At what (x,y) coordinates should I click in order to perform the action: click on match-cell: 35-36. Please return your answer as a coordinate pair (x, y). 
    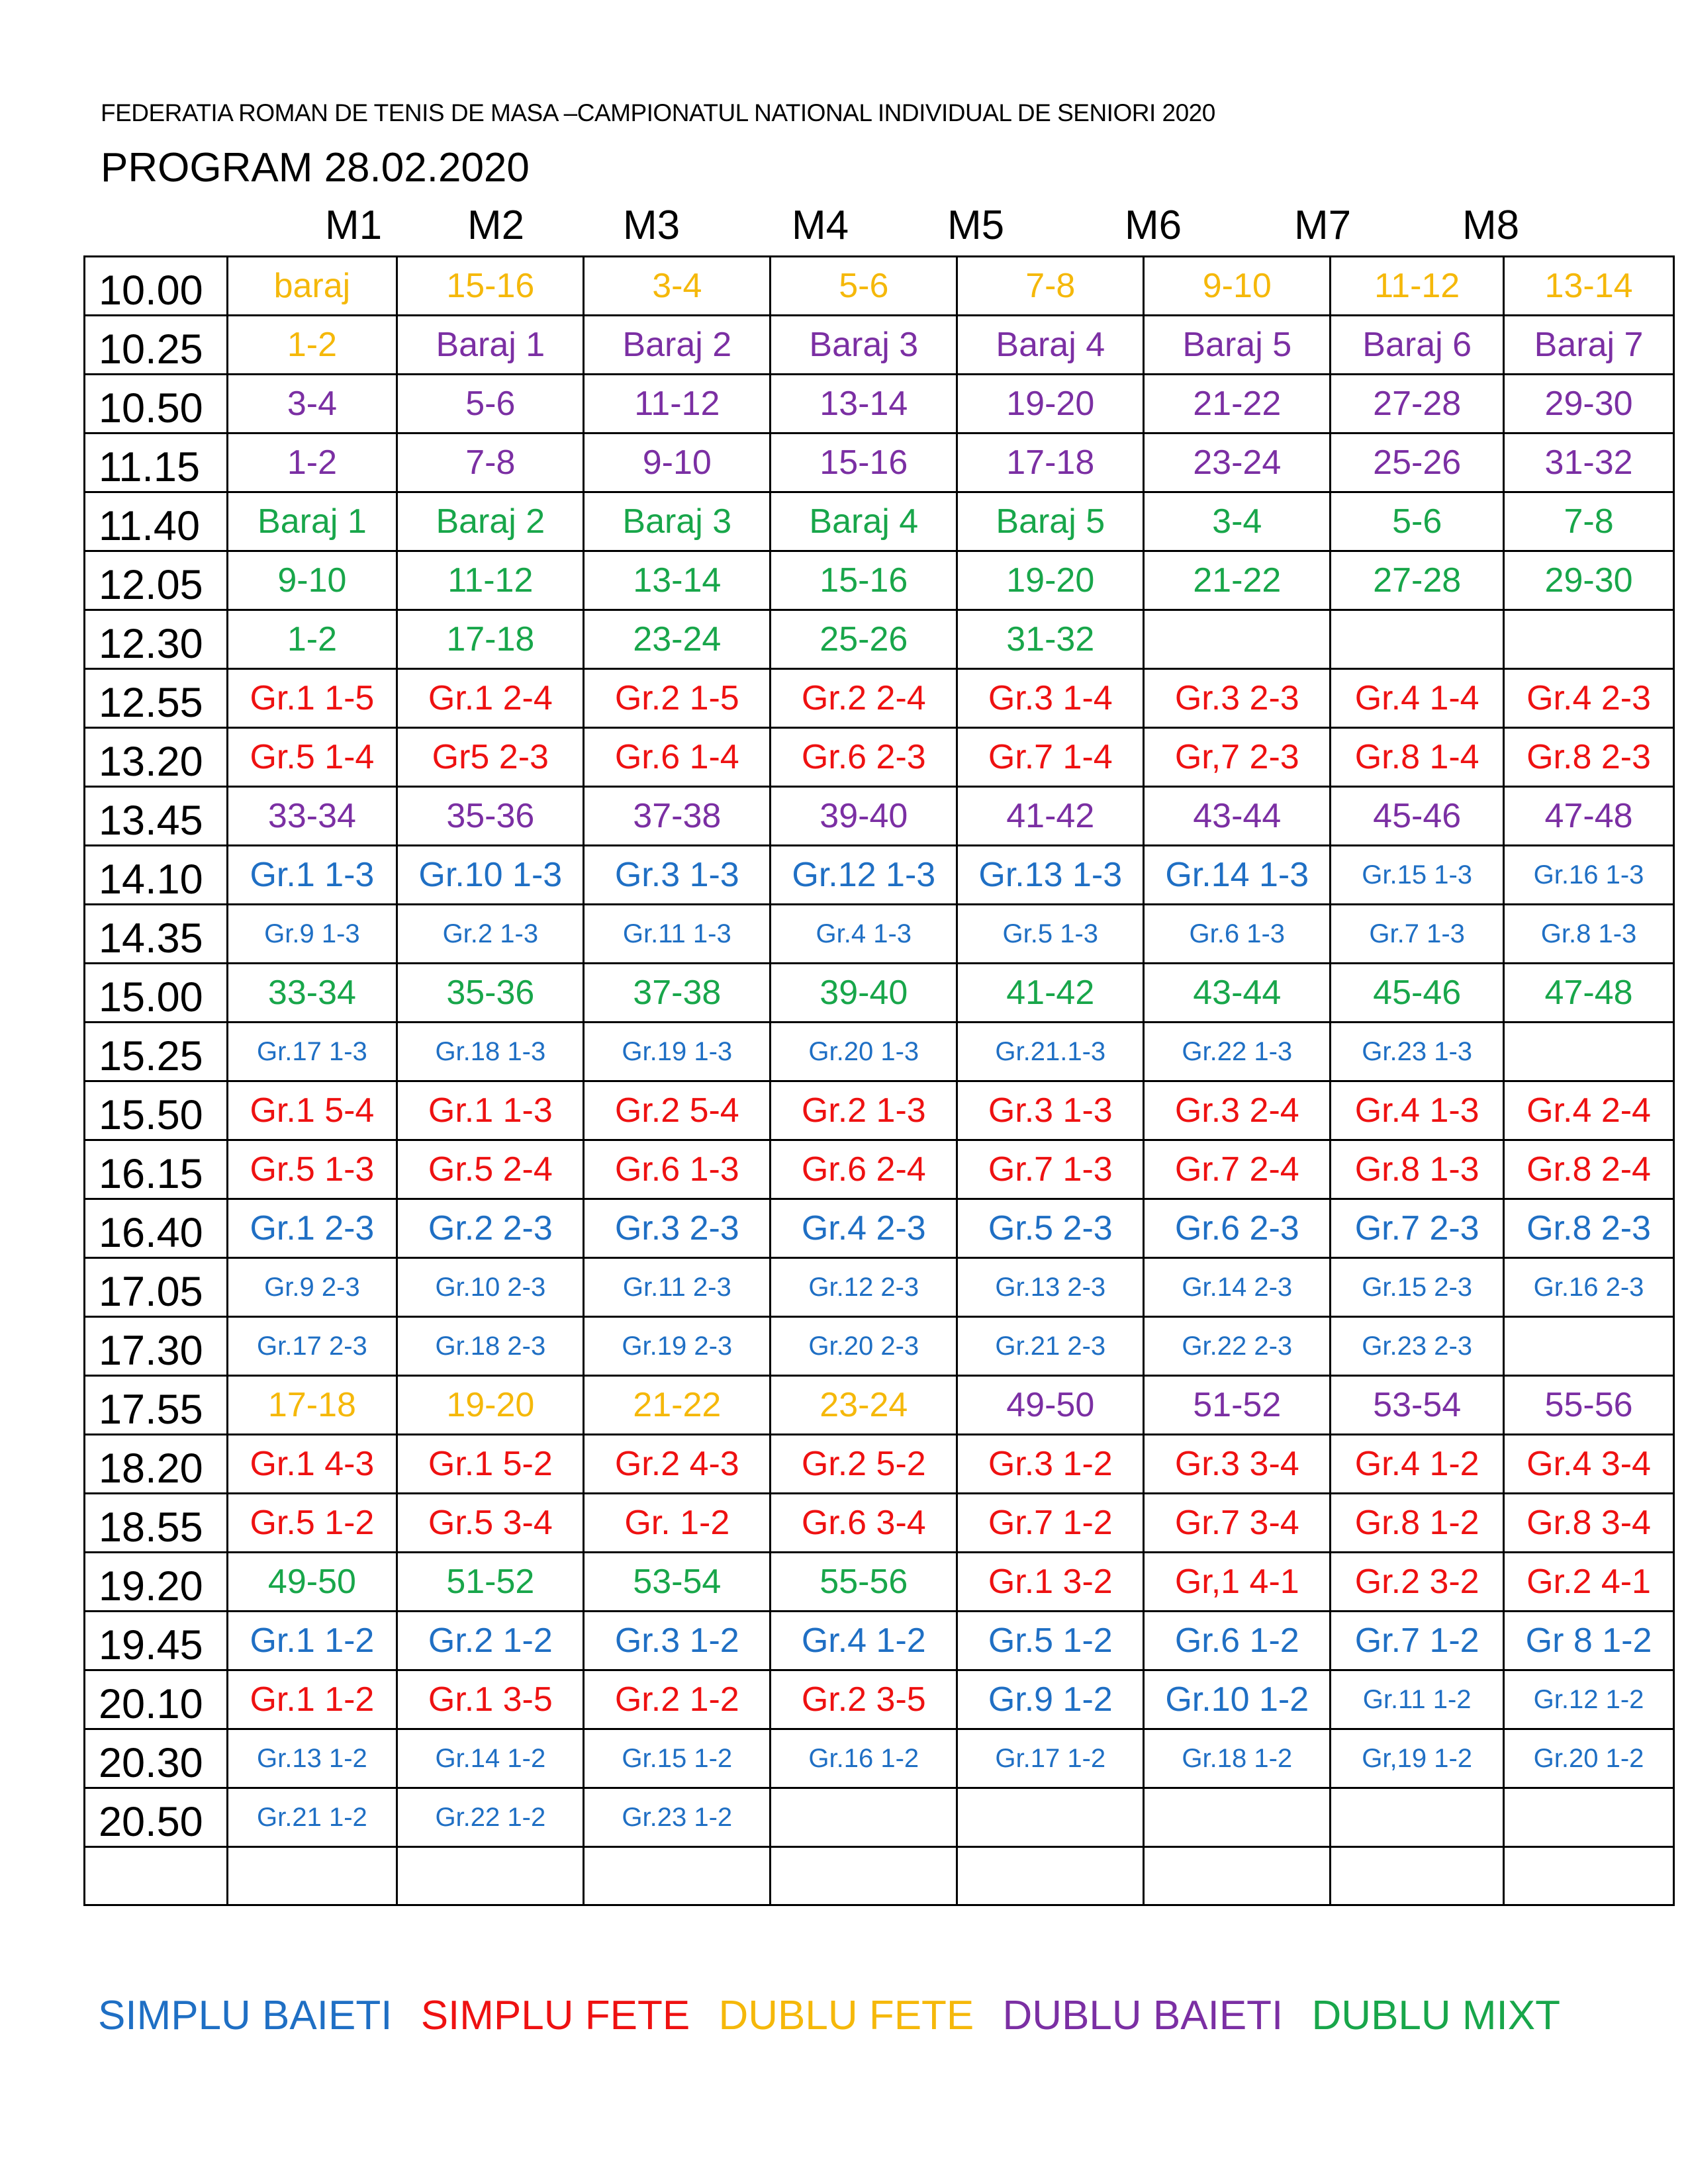
    Looking at the image, I should click on (490, 816).